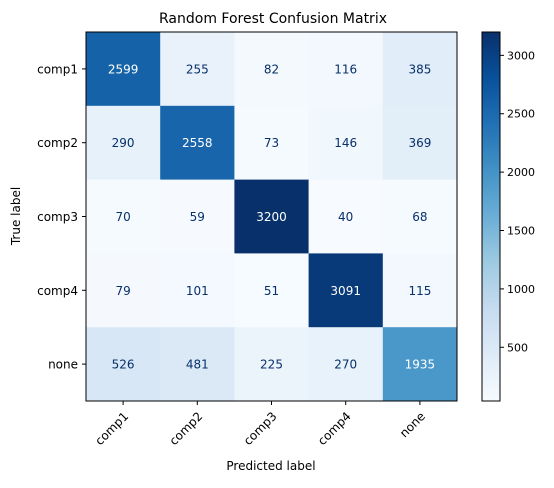  I want to click on y-tick-label: comp2, so click(57, 143).